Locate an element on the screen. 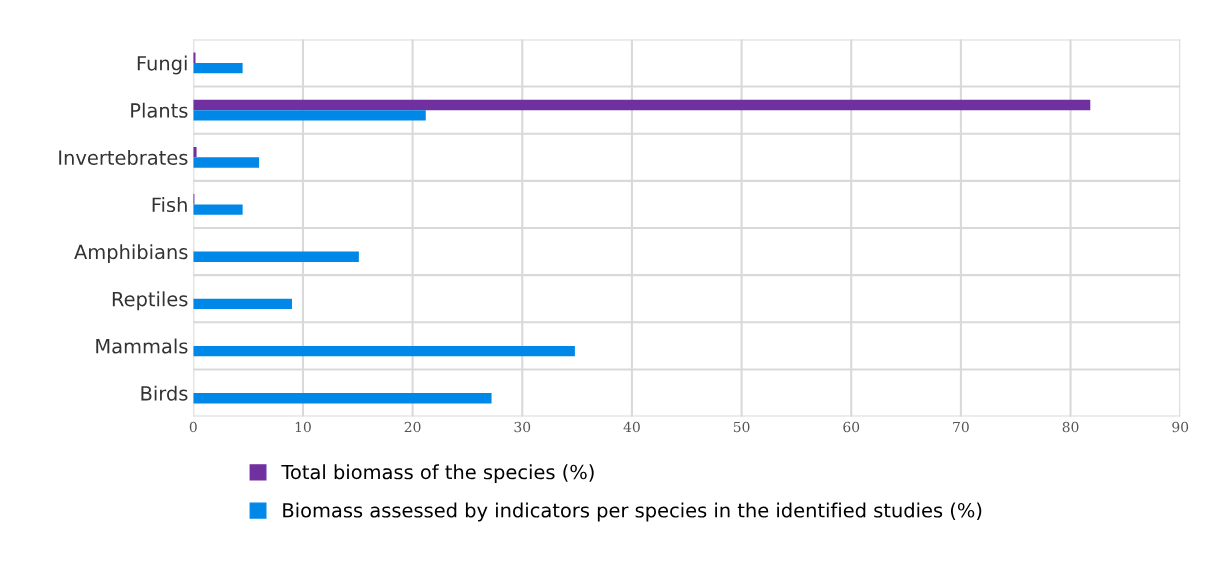  legend-label: Total biomass of the species (%) is located at coordinates (437, 474).